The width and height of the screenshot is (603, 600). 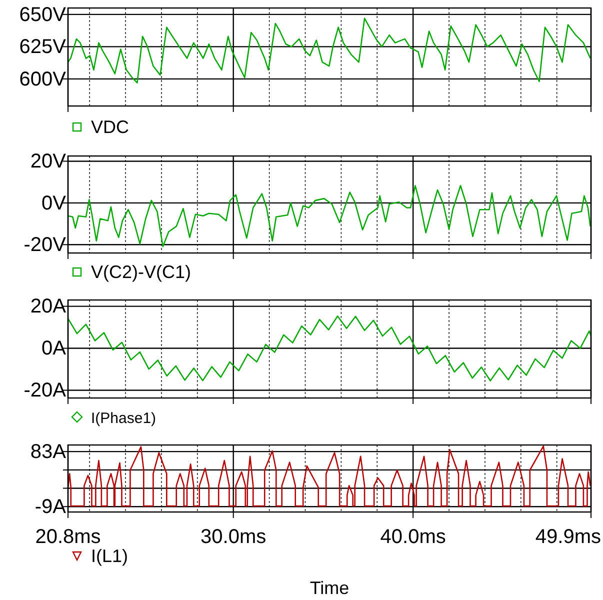 What do you see at coordinates (45, 245) in the screenshot?
I see `y-tick-label: -20V` at bounding box center [45, 245].